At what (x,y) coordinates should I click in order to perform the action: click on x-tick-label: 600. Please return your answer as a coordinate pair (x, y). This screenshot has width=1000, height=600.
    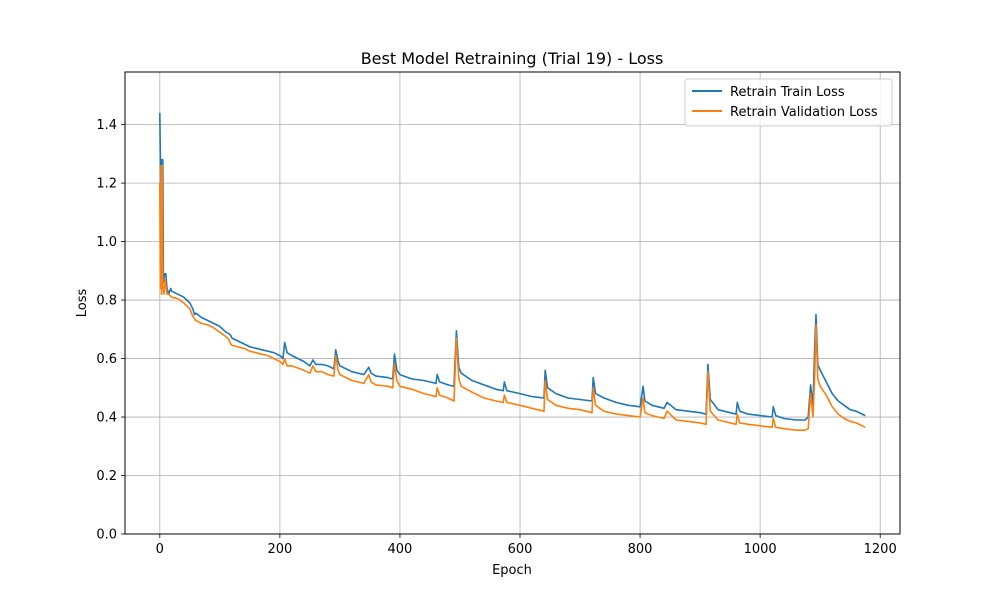
    Looking at the image, I should click on (520, 549).